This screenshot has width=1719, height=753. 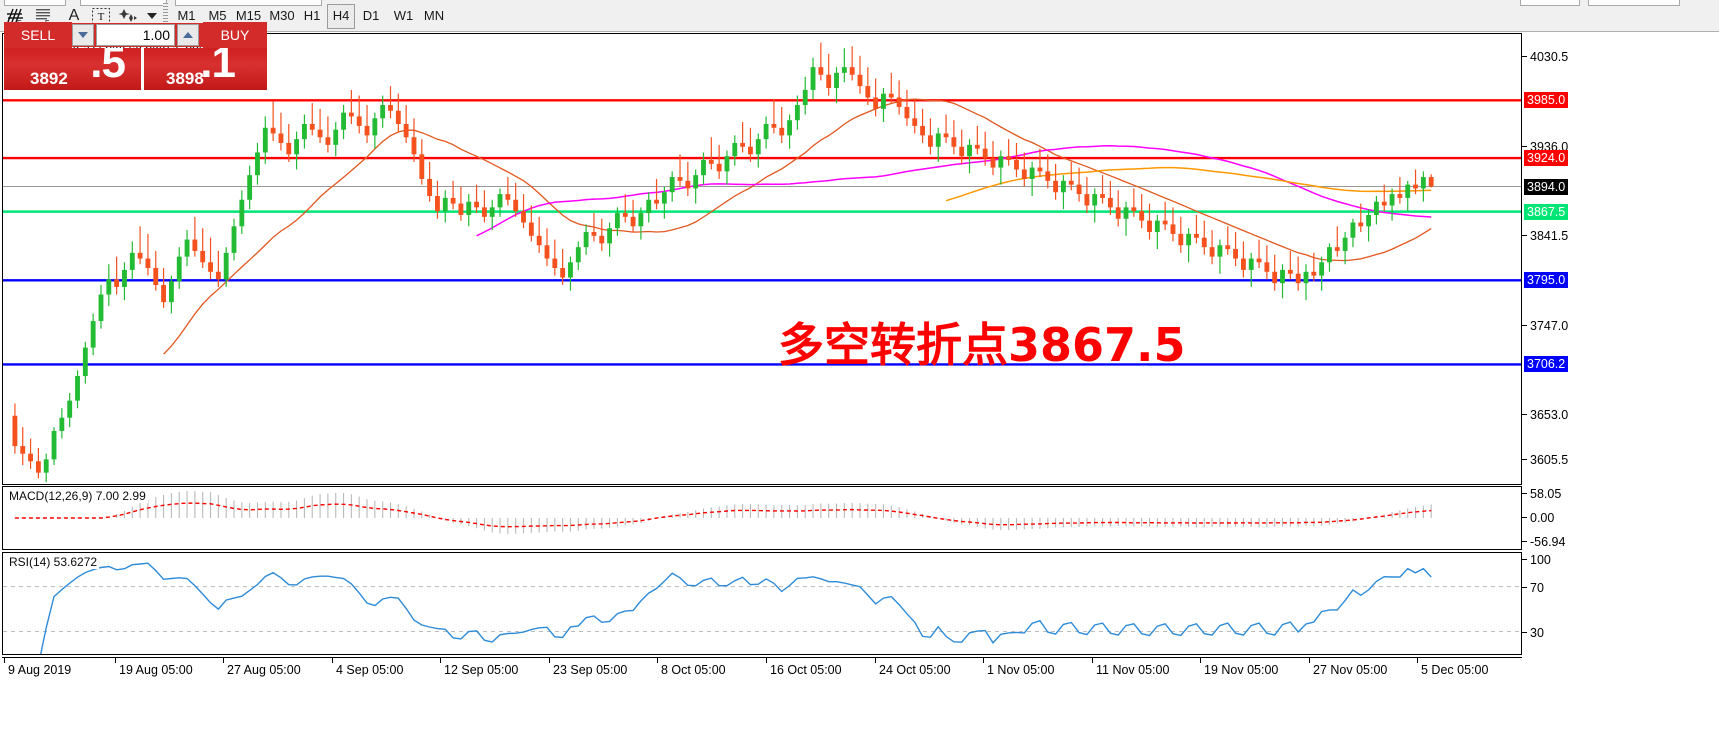 I want to click on timeframe-m5: M5, so click(x=217, y=15).